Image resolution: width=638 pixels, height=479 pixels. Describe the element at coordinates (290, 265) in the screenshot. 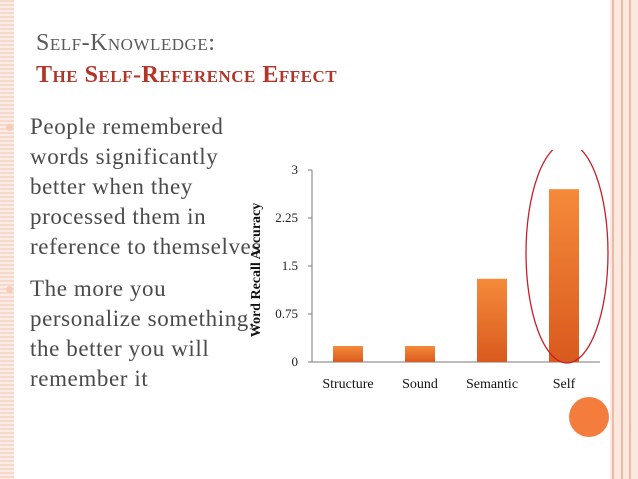

I see `y-tick-label: 1.5` at that location.